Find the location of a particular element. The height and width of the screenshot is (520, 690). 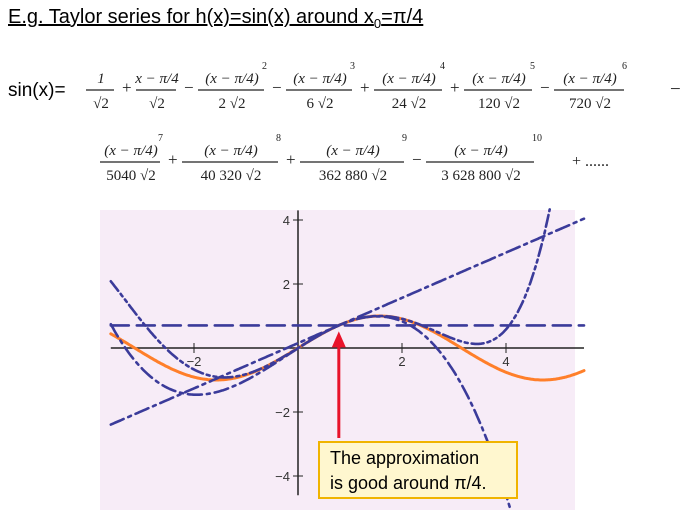

term-exponent: 8 is located at coordinates (278, 138).